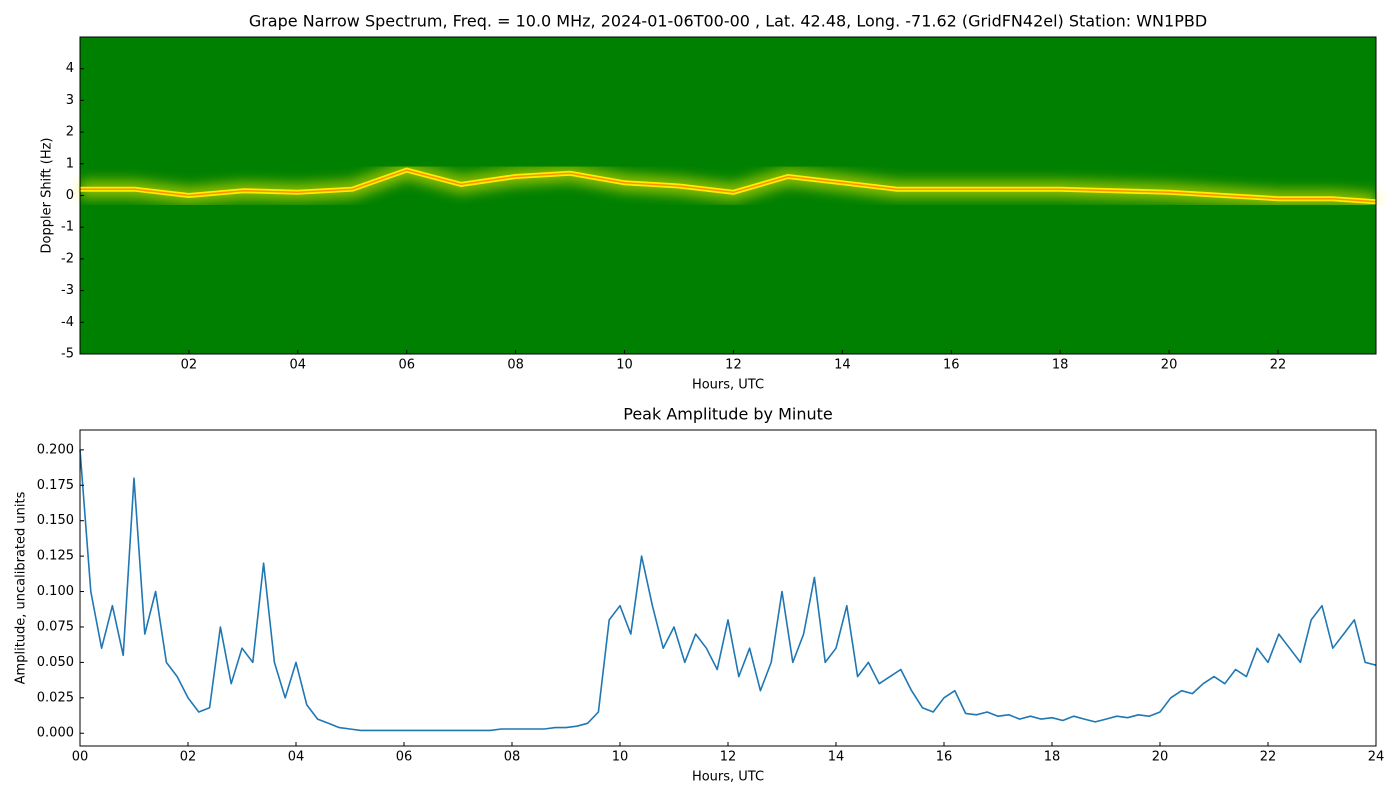 The image size is (1400, 800). Describe the element at coordinates (70, 132) in the screenshot. I see `y-tick-label: 2` at that location.